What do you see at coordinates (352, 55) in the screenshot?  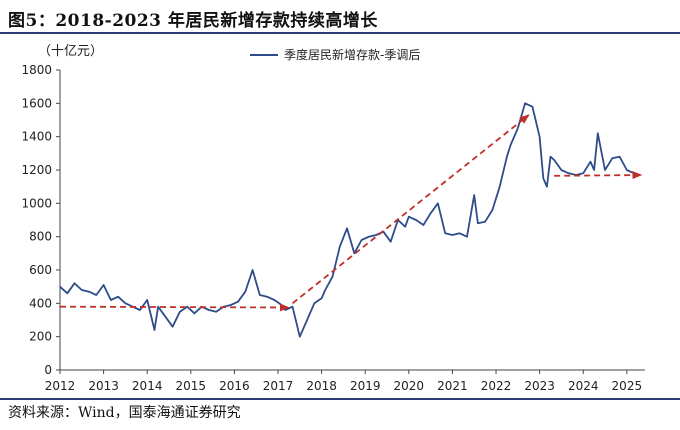 I see `legend-label: 季度居民新增存款-季调后` at bounding box center [352, 55].